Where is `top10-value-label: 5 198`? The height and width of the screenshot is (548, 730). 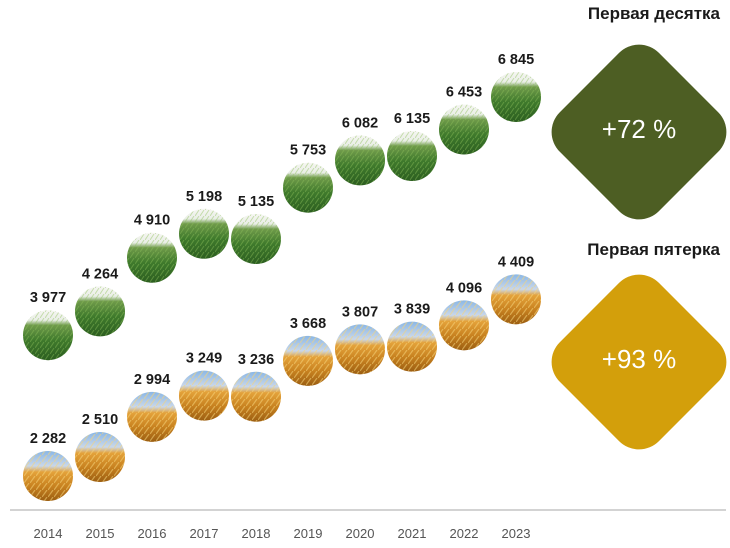 top10-value-label: 5 198 is located at coordinates (204, 197).